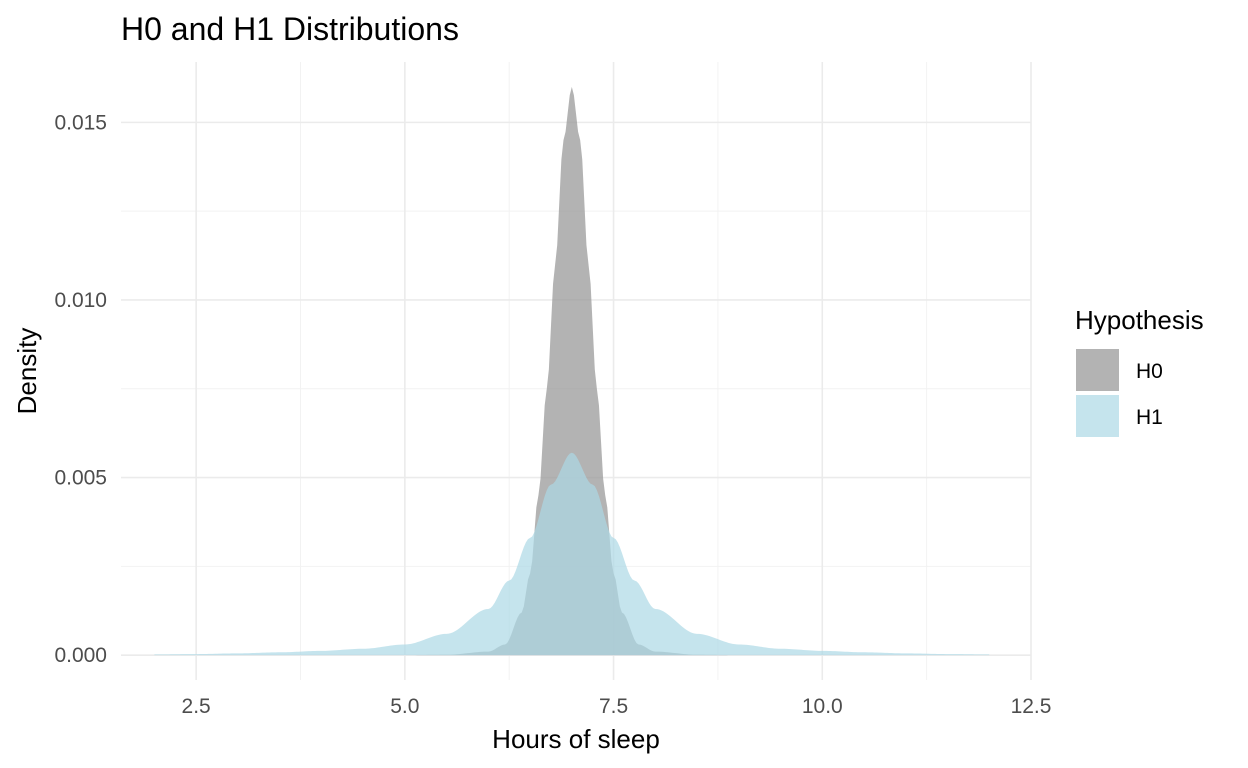 The height and width of the screenshot is (768, 1248). I want to click on y-tick-label: 0.015, so click(80, 122).